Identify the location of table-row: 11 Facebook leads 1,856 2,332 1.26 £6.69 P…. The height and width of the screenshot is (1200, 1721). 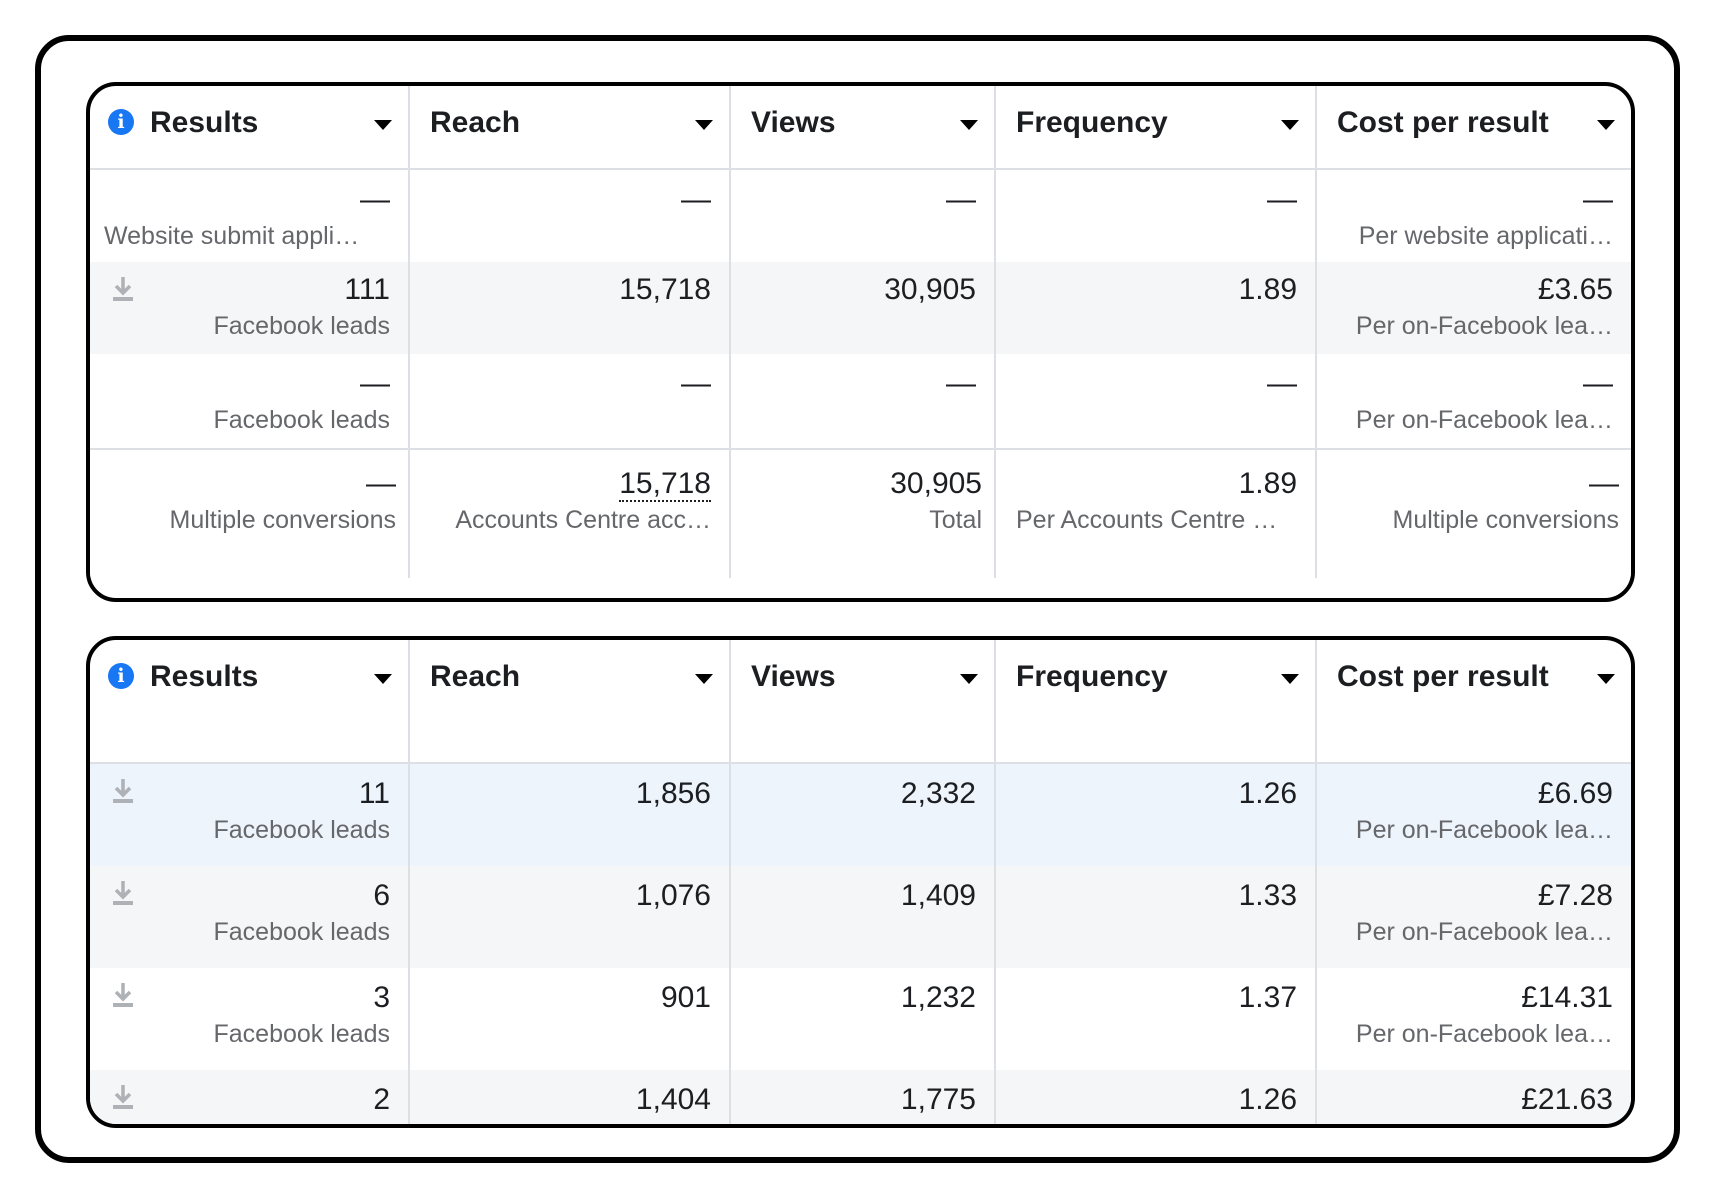
(860, 815).